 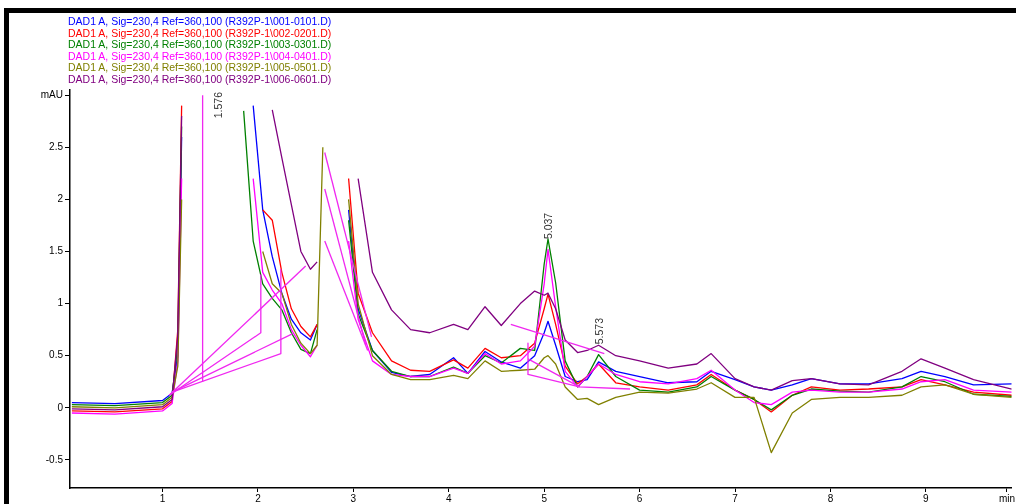 I want to click on y-tick-label: 2, so click(x=60, y=199).